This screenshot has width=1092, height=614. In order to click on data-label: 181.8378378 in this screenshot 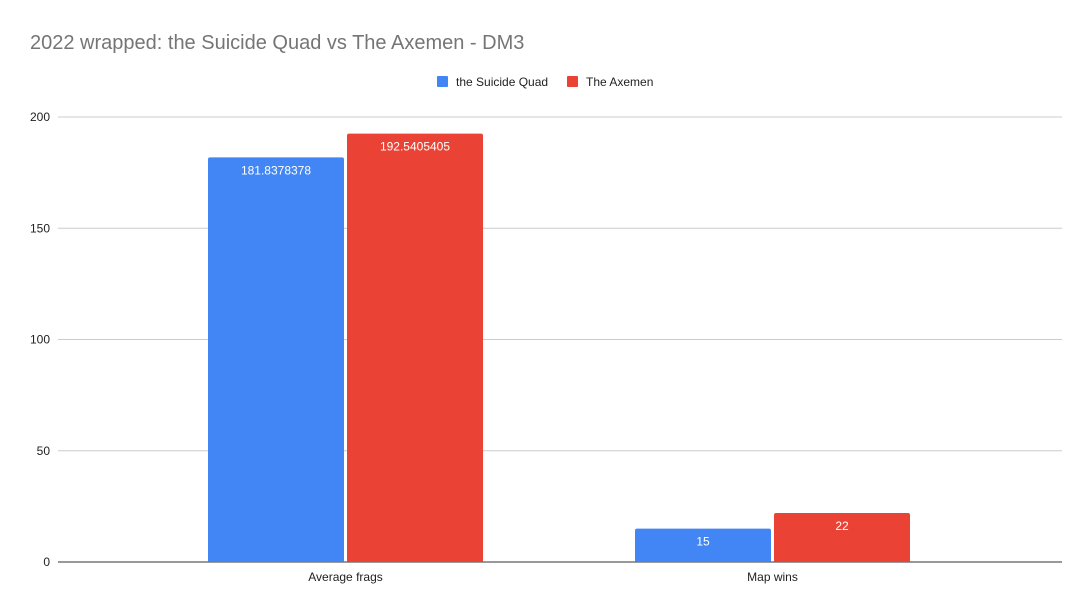, I will do `click(276, 170)`.